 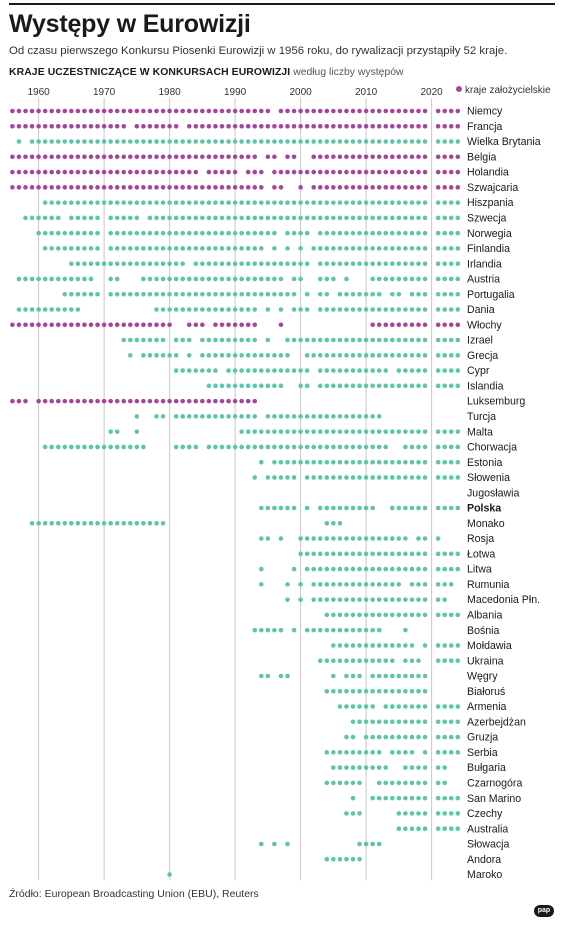 What do you see at coordinates (215, 111) in the screenshot?
I see `dot-niemcy-1987` at bounding box center [215, 111].